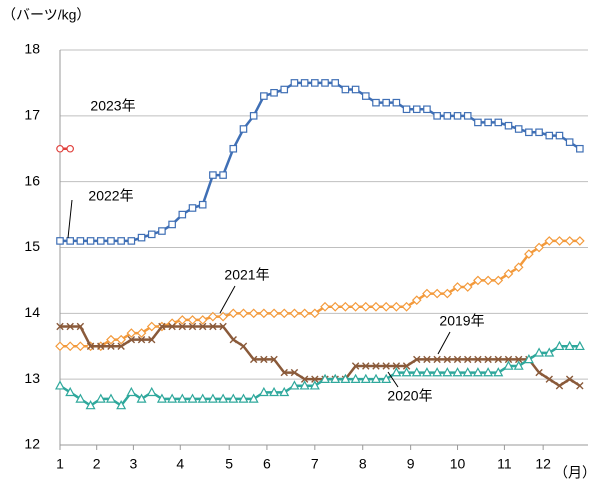 This screenshot has width=598, height=484. I want to click on x-tick-label: 2, so click(97, 464).